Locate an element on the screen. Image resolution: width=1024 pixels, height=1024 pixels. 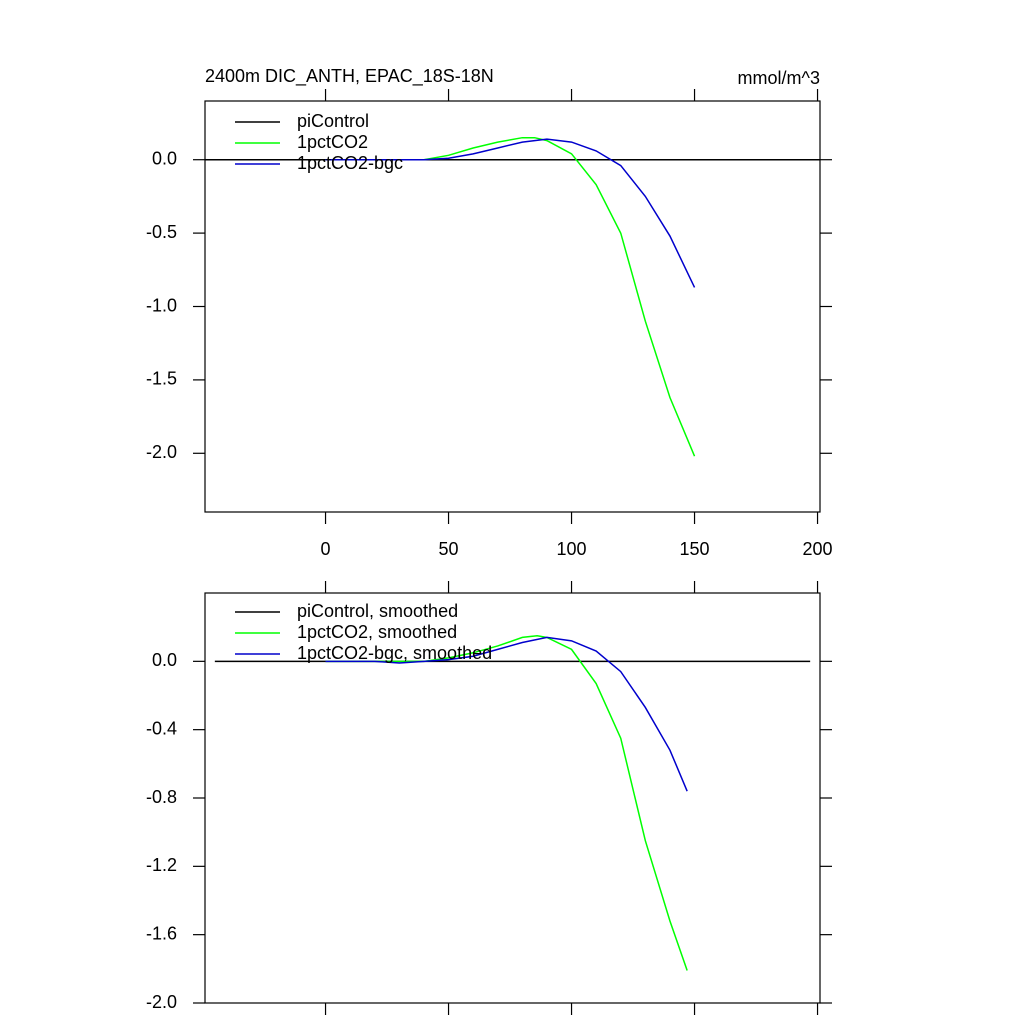
y-tick-label: -1.6 is located at coordinates (161, 933).